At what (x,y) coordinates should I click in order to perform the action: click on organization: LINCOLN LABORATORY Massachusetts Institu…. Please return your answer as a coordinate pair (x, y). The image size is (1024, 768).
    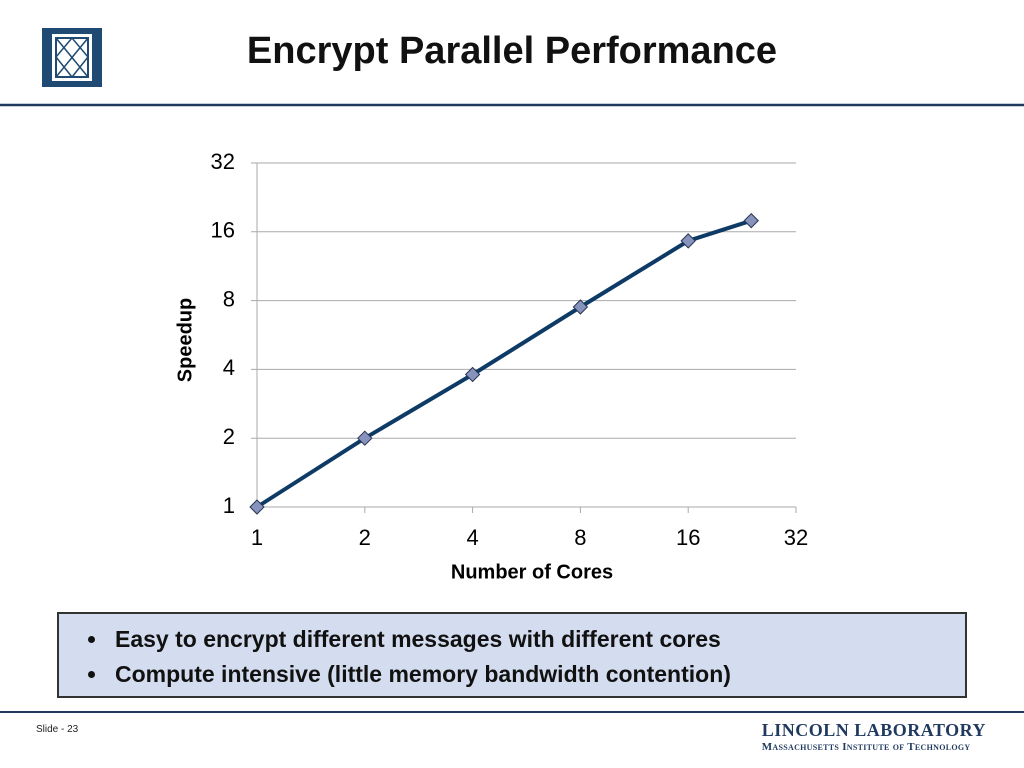
    Looking at the image, I should click on (874, 736).